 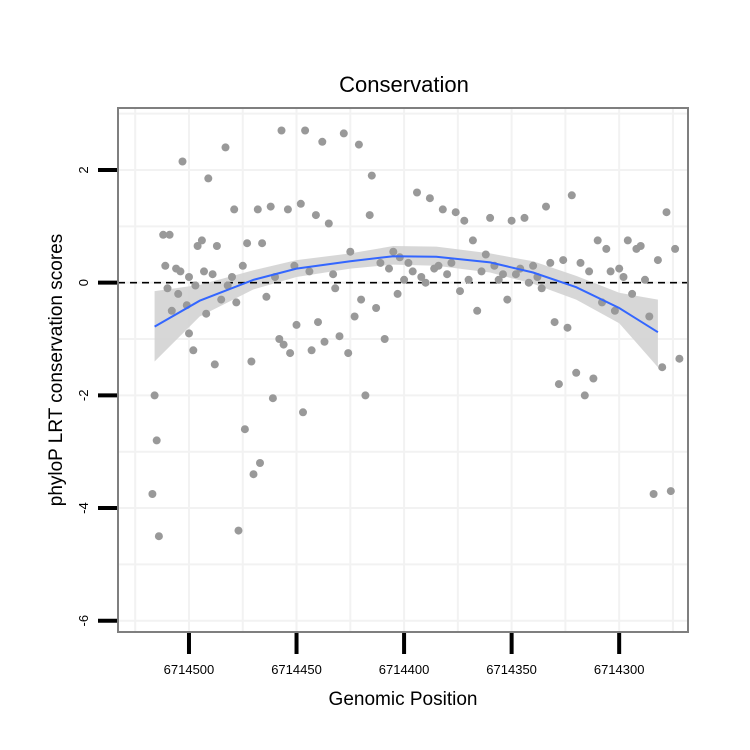 I want to click on chart-title: Conservation, so click(x=404, y=84).